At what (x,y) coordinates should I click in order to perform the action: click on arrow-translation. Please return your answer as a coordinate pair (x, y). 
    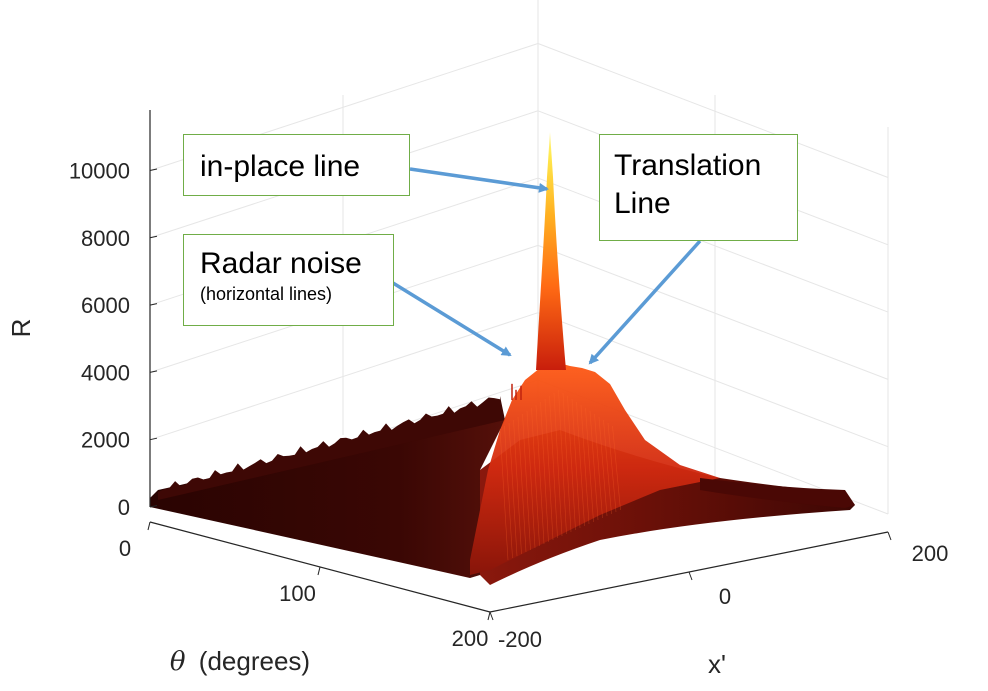
    Looking at the image, I should click on (645, 302).